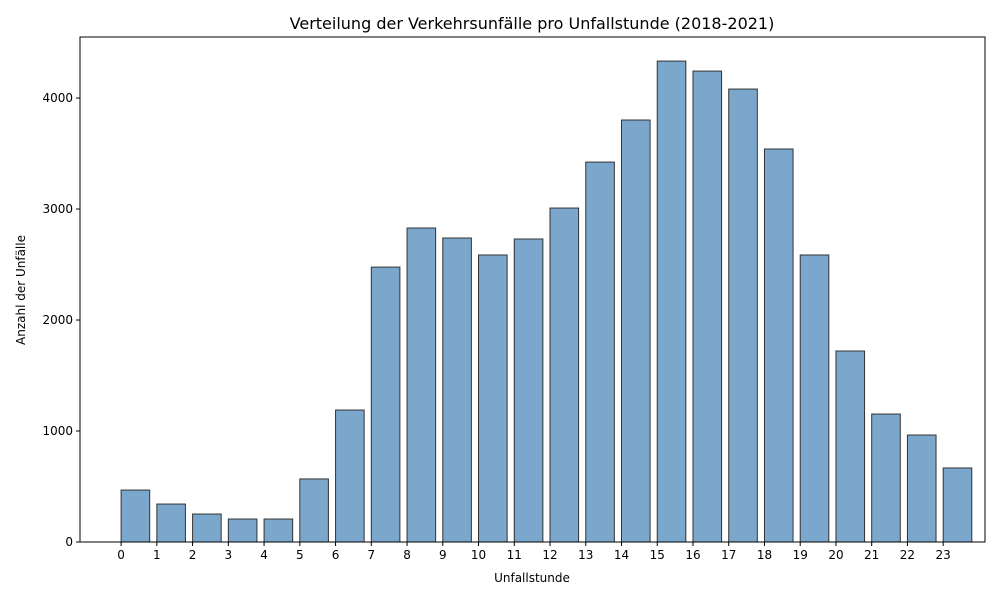  I want to click on x-tick-label: 4, so click(264, 555).